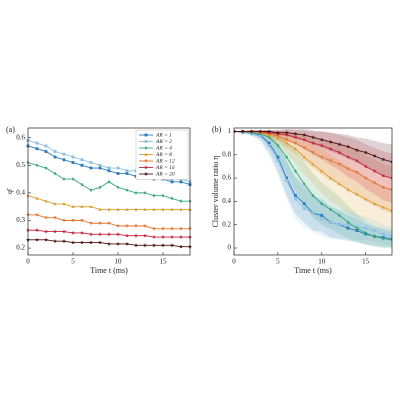 The image size is (400, 400). I want to click on legend-label: AR = 2, so click(163, 142).